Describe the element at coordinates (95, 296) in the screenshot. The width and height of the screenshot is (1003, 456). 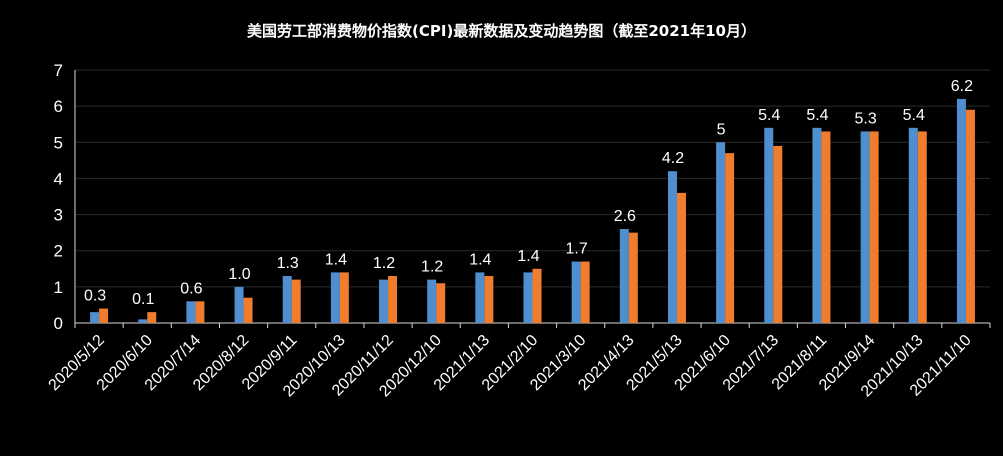
I see `data-label: 0.3` at that location.